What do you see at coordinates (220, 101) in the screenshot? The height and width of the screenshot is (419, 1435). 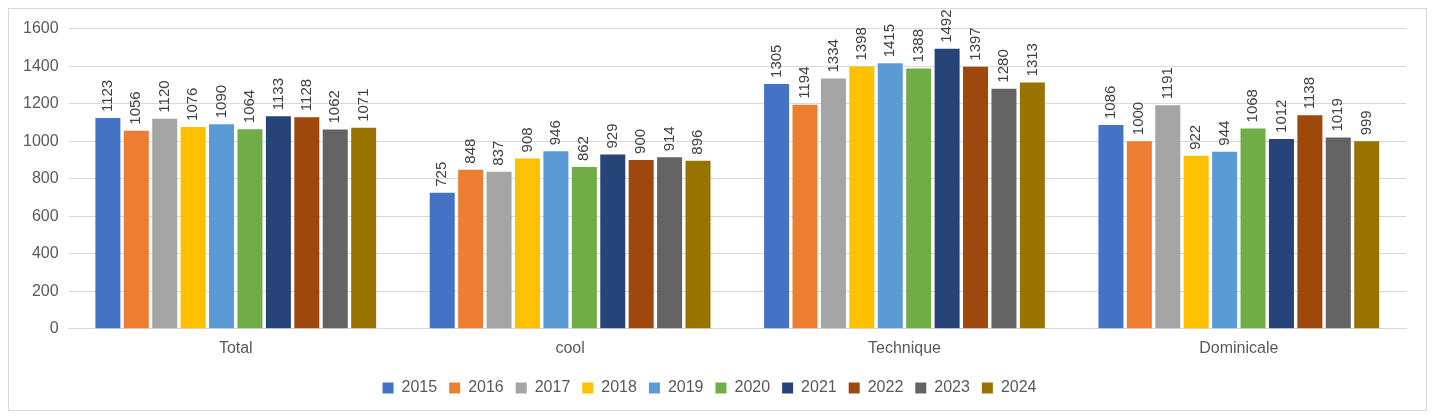 I see `data-label: 1090` at bounding box center [220, 101].